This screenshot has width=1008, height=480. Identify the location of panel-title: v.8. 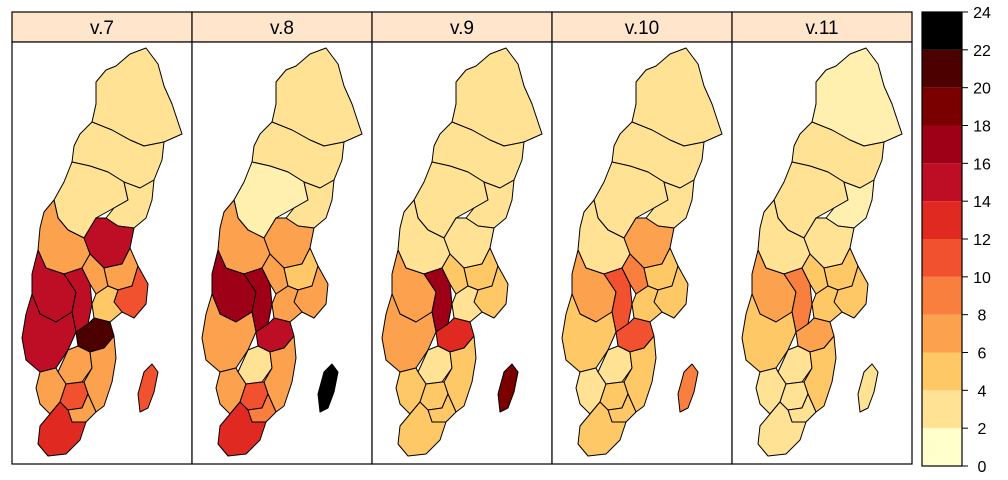
(282, 28).